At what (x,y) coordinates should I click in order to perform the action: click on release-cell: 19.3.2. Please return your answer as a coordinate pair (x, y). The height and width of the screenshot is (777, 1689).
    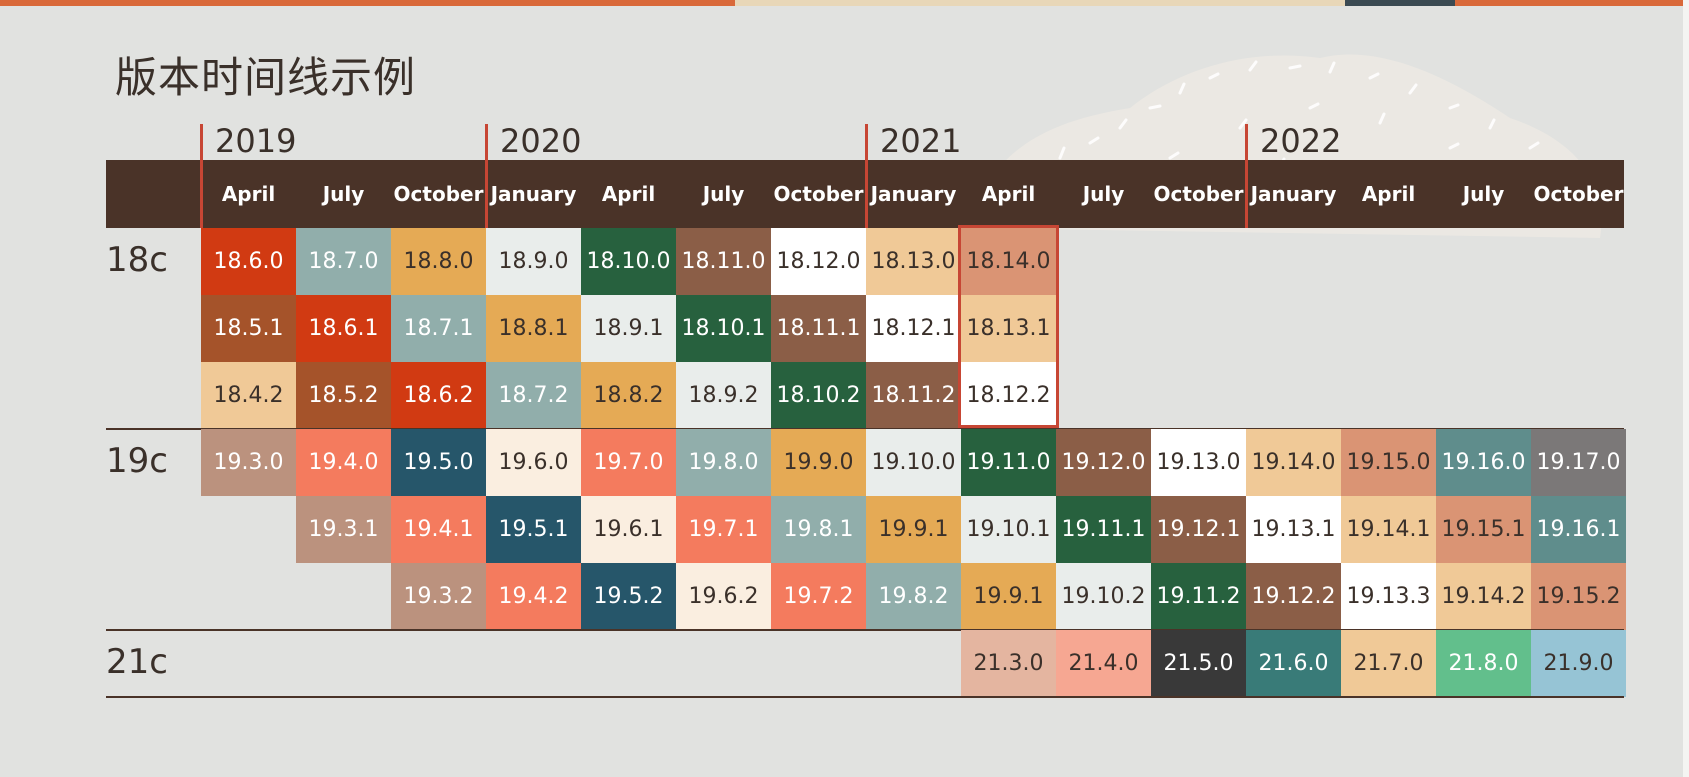
    Looking at the image, I should click on (438, 596).